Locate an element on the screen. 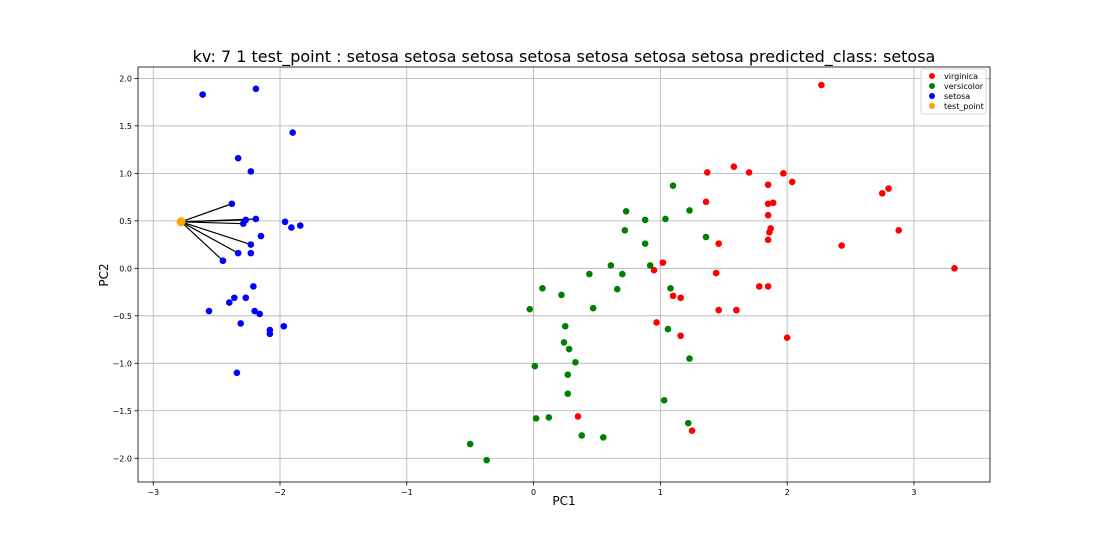  y-tick-label: −2.0 is located at coordinates (122, 458).